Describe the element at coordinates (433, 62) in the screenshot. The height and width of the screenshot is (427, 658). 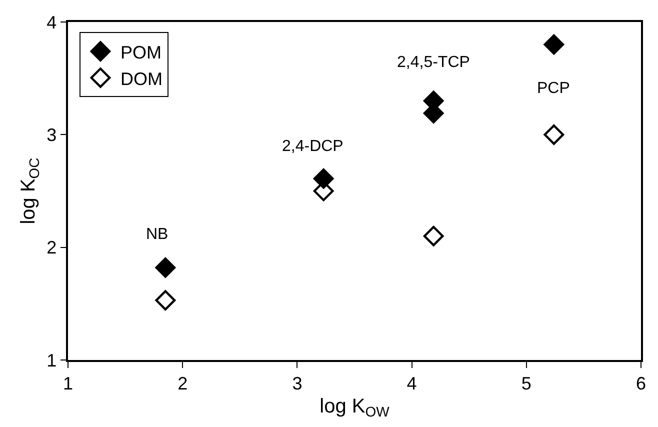
I see `annotation: 2,4,5-TCP` at that location.